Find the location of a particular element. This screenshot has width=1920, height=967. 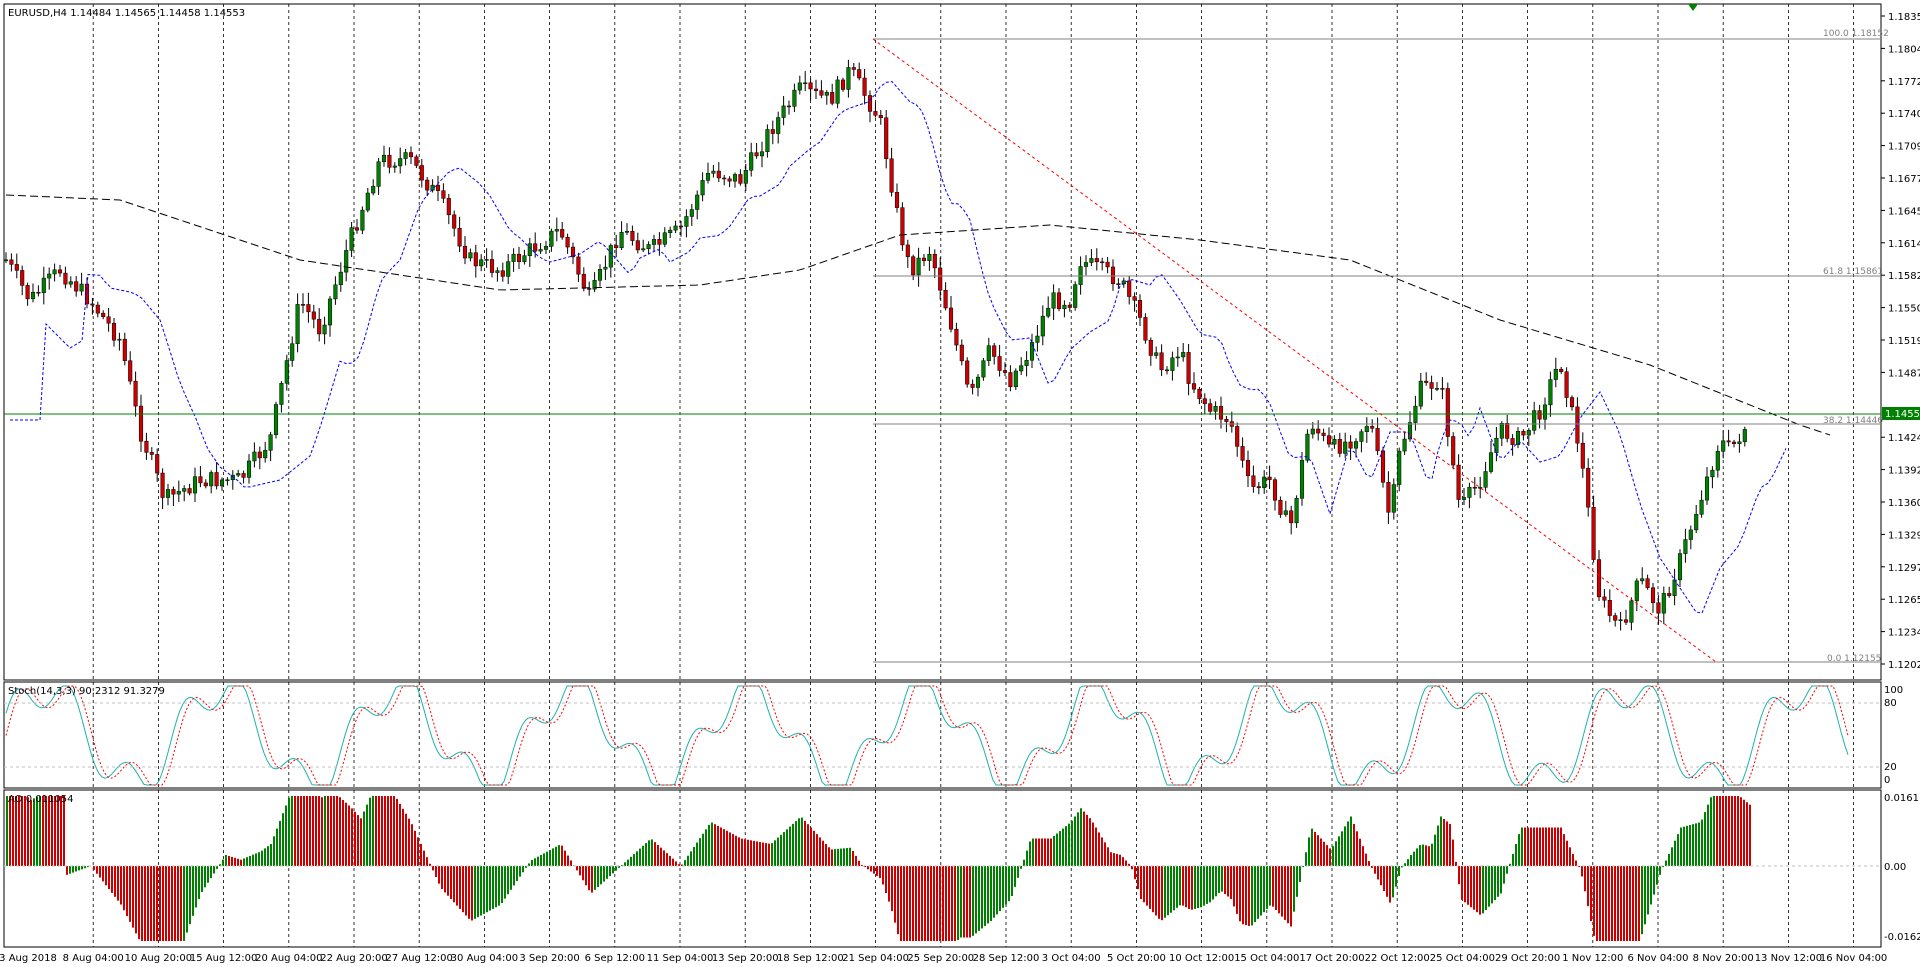

shift-marker-icon is located at coordinates (1693, 7).